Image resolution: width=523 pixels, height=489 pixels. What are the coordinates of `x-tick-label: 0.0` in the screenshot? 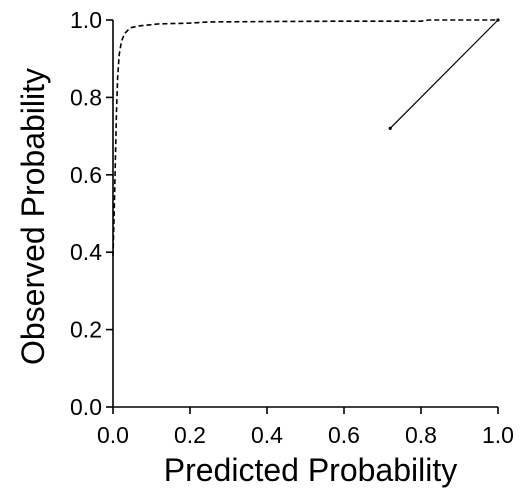 It's located at (113, 435).